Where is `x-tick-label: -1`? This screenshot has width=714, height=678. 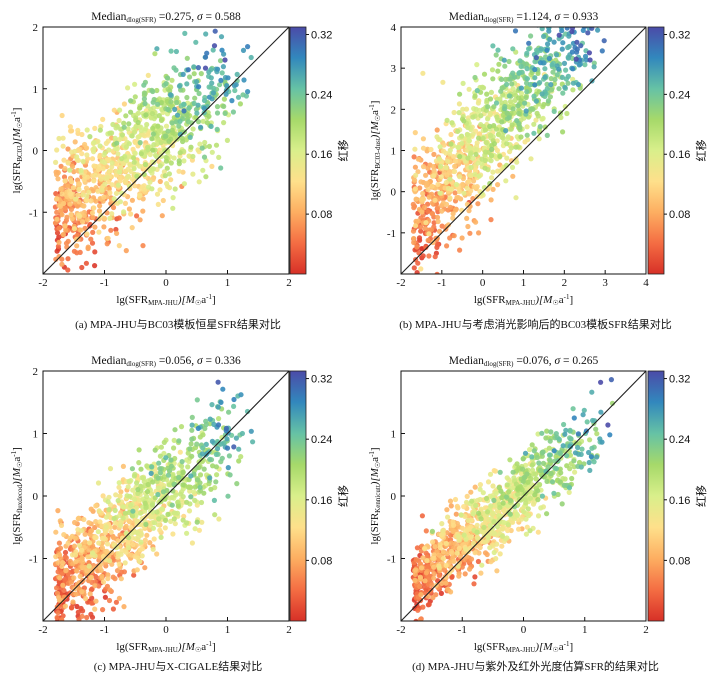
x-tick-label: -1 is located at coordinates (104, 283).